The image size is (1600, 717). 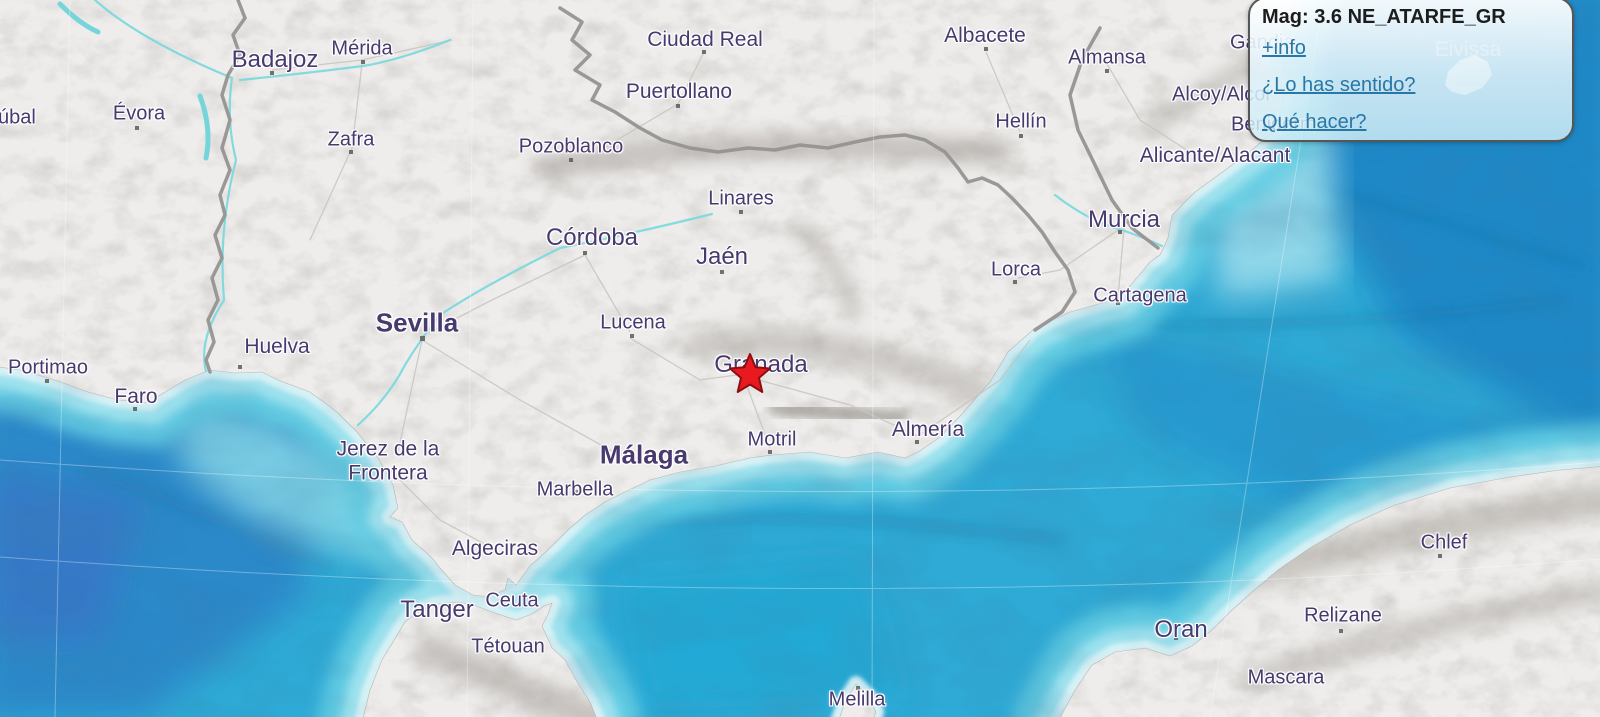 I want to click on map-label-murcia: Murcia, so click(x=1124, y=219).